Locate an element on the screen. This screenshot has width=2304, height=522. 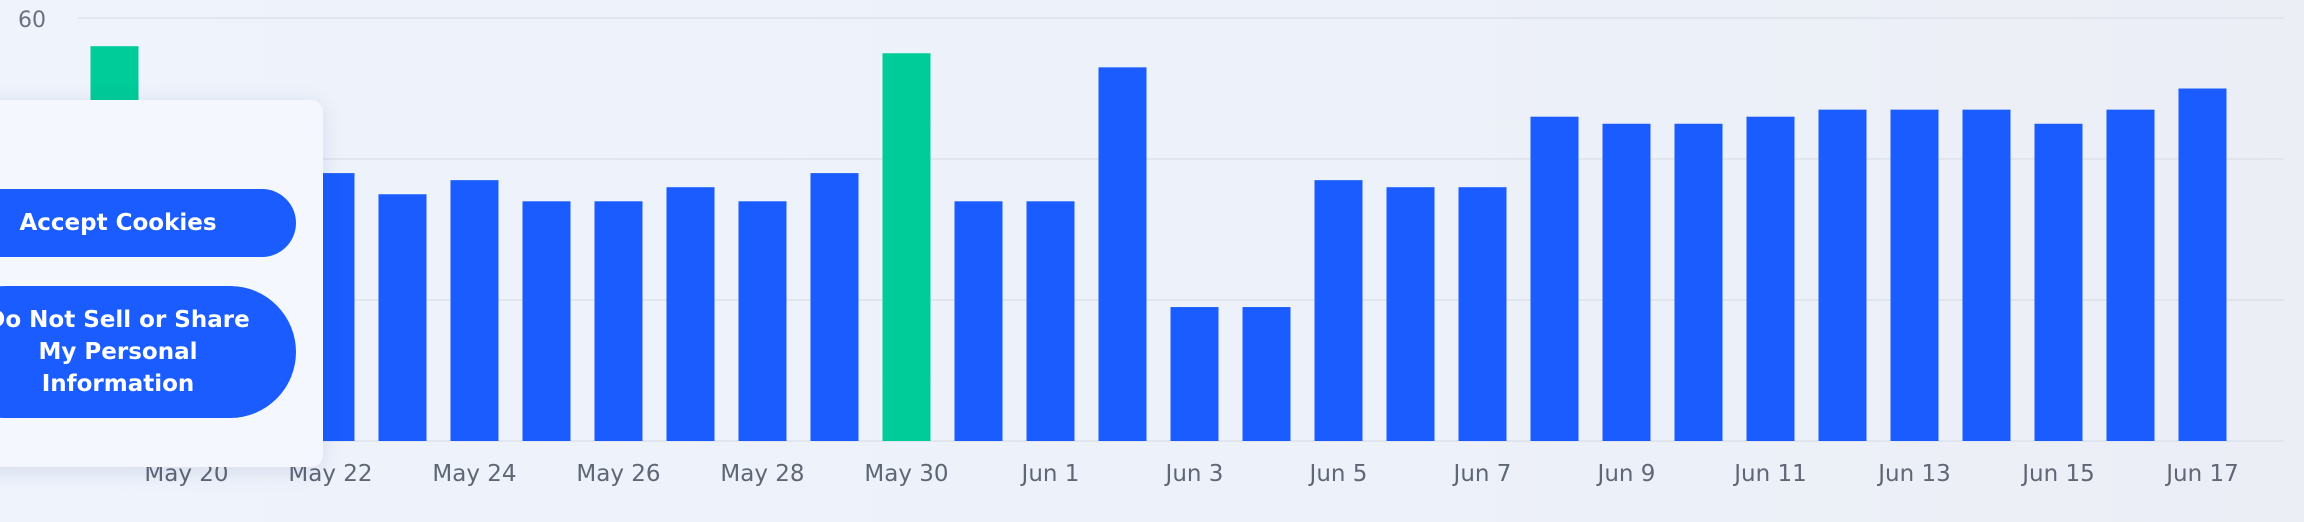
x-tick-label: May 24 is located at coordinates (474, 474).